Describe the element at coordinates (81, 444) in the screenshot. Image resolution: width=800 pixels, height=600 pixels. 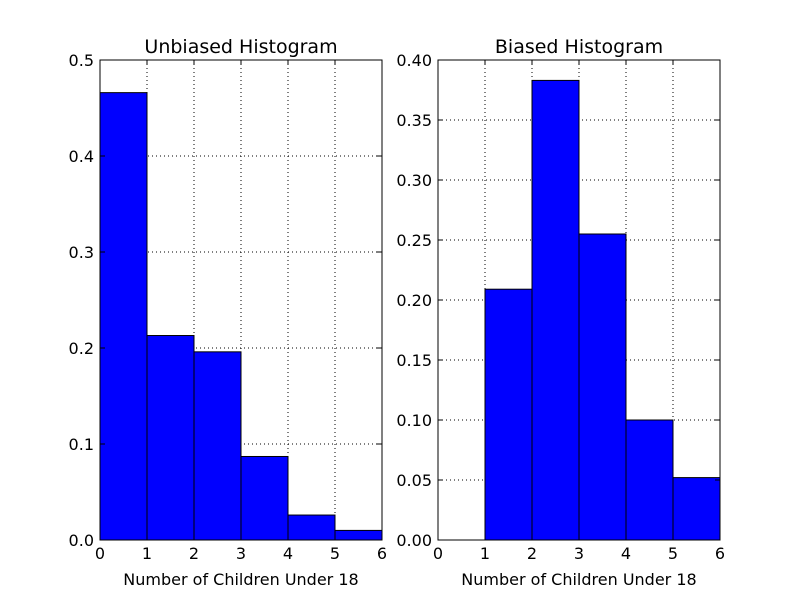
I see `unbiased-y-tick-label: 0.1` at that location.